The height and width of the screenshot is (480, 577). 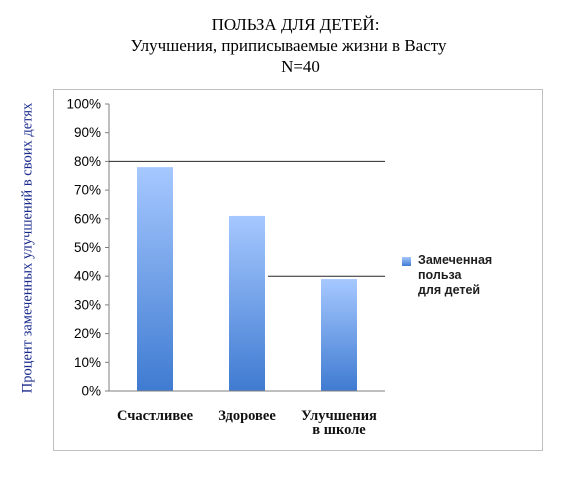 I want to click on legend-swatch, so click(x=406, y=261).